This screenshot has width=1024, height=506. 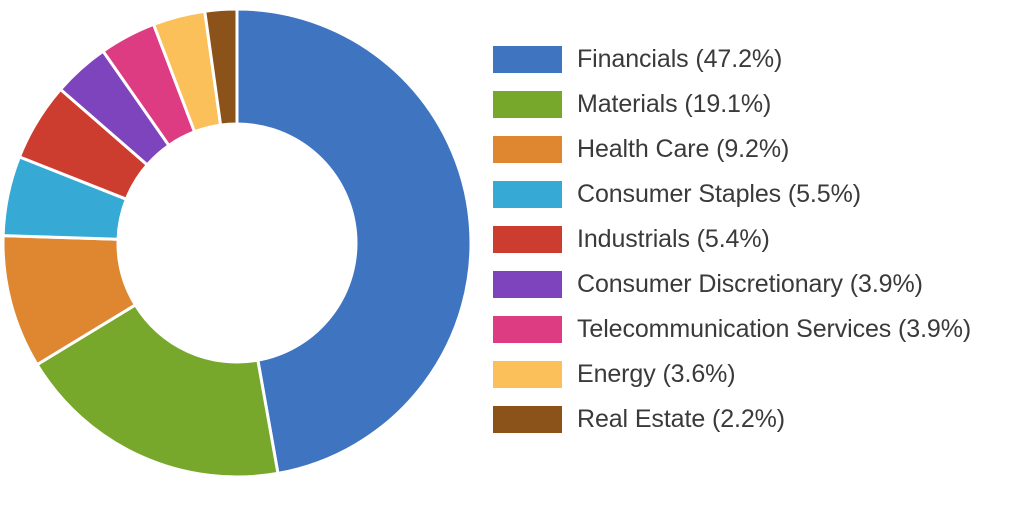 What do you see at coordinates (719, 194) in the screenshot?
I see `legend-label: Consumer Staples (5.5%)` at bounding box center [719, 194].